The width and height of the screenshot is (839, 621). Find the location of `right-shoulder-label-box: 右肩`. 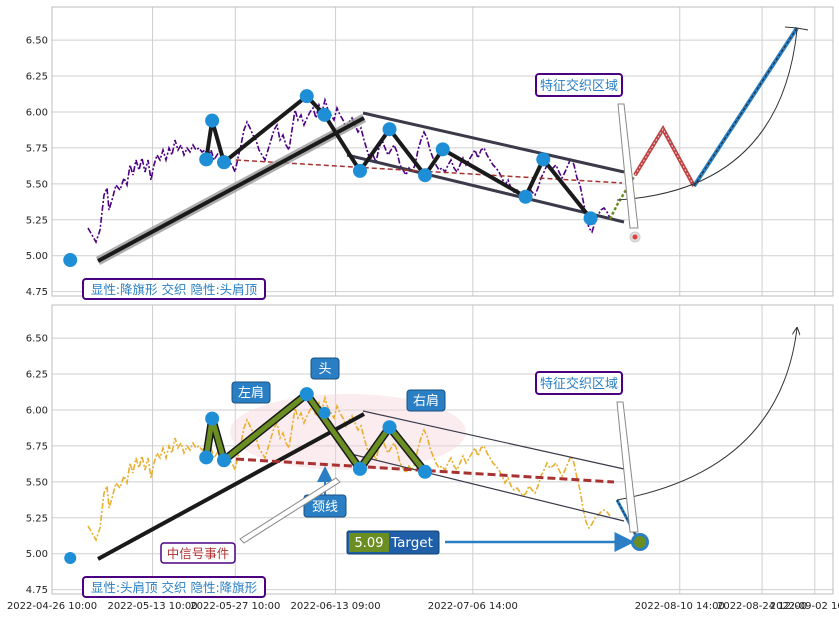

right-shoulder-label-box: 右肩 is located at coordinates (426, 400).